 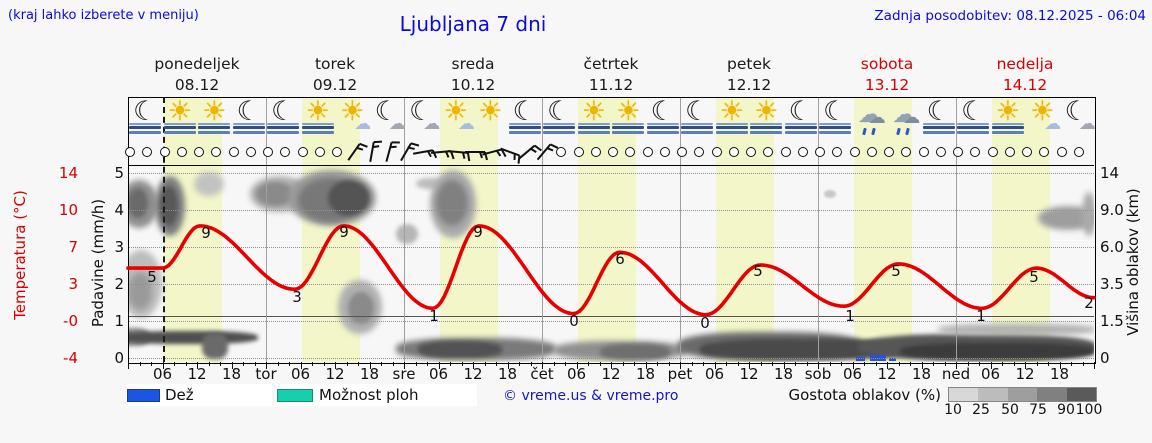 What do you see at coordinates (1089, 410) in the screenshot?
I see `density-tick-label: 100` at bounding box center [1089, 410].